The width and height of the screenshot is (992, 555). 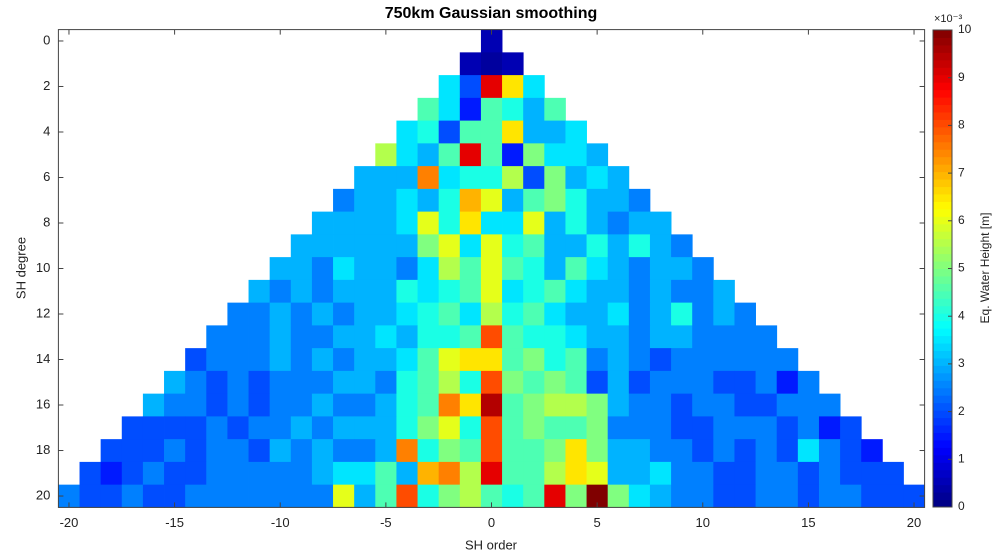 What do you see at coordinates (280, 522) in the screenshot?
I see `x-tick-label: -10` at bounding box center [280, 522].